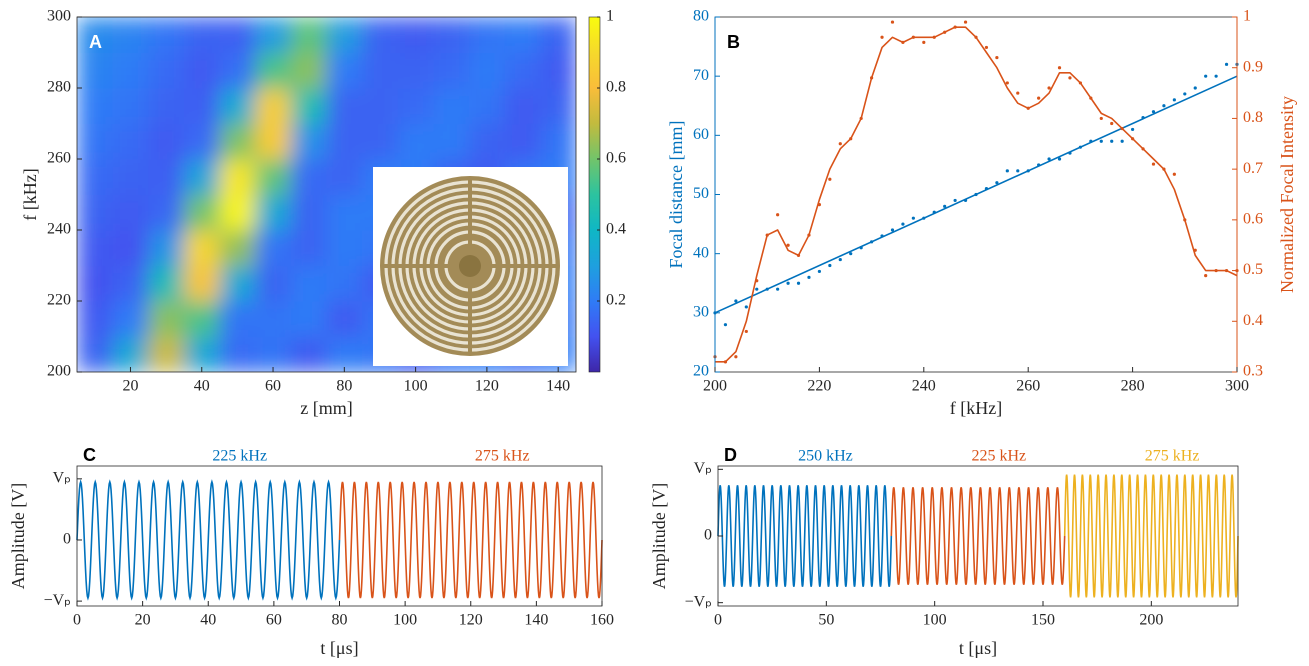  Describe the element at coordinates (978, 648) in the screenshot. I see `x-axis-label: t [μs]` at that location.